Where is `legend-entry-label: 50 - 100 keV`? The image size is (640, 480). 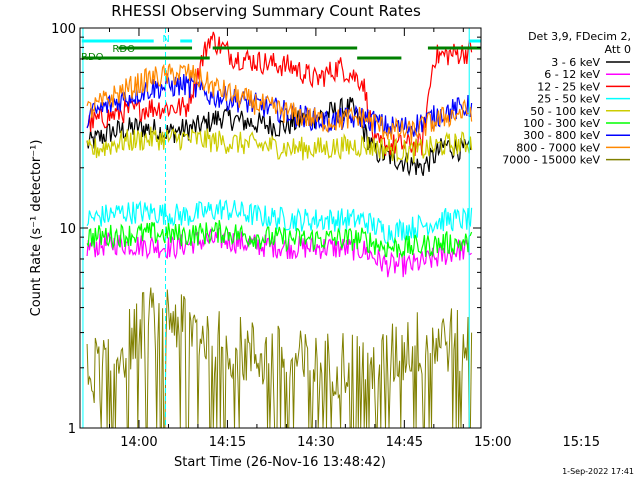
legend-entry-label: 50 - 100 keV is located at coordinates (565, 111).